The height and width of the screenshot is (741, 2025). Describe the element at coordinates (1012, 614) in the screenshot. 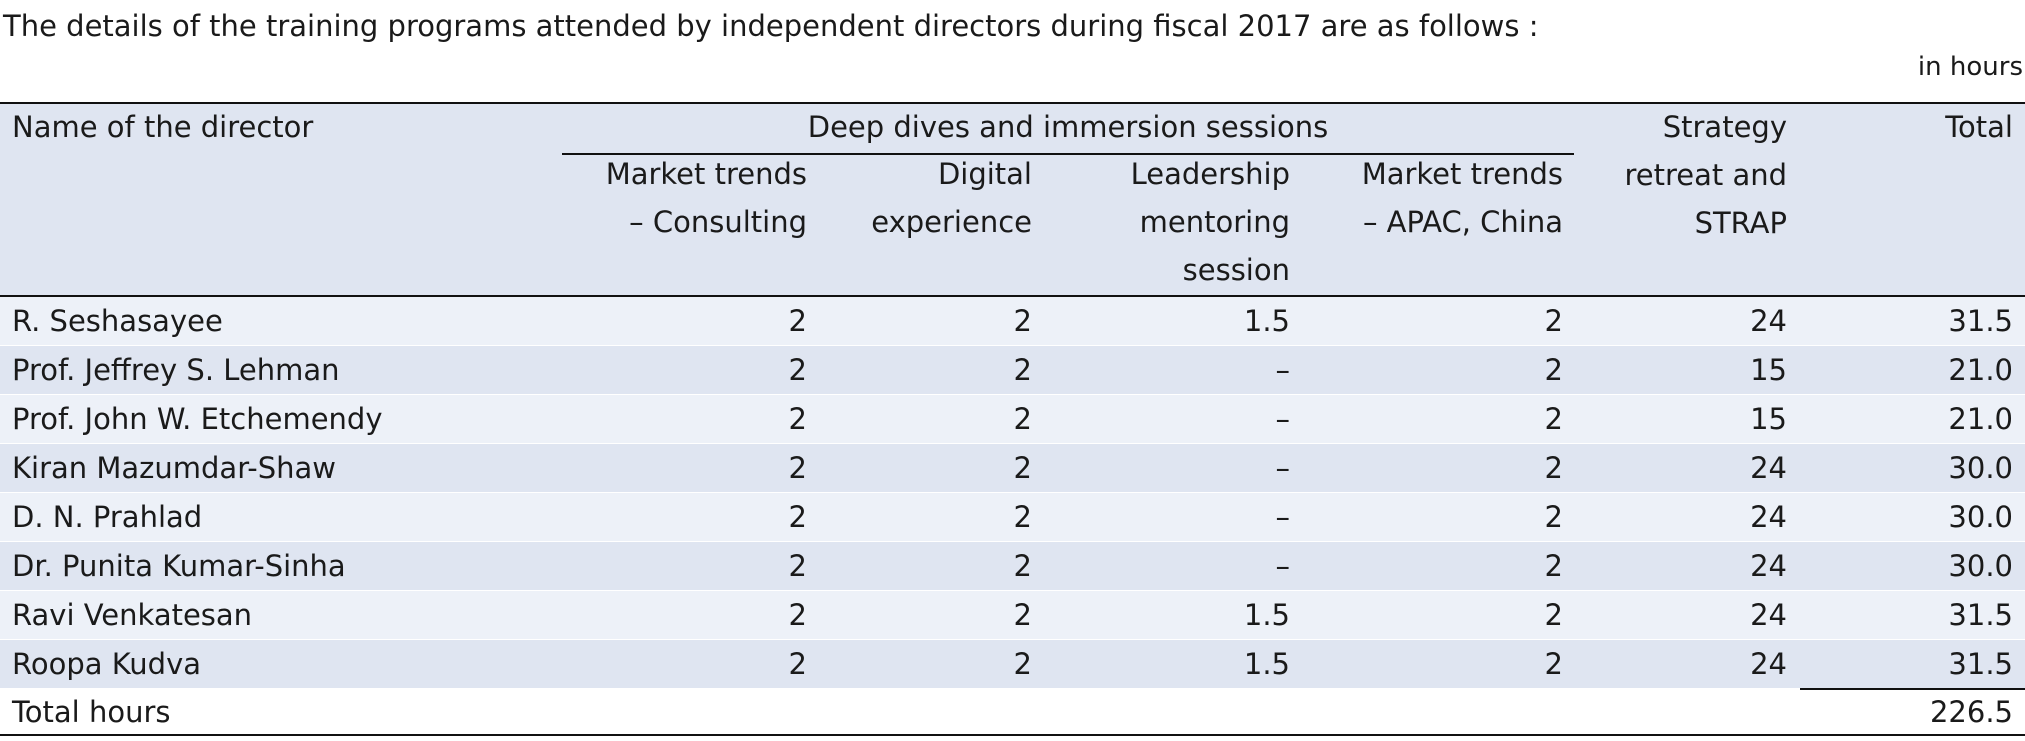

I see `table-row: Ravi Venkatesan 2 2 1.5 2 24 31.5` at that location.